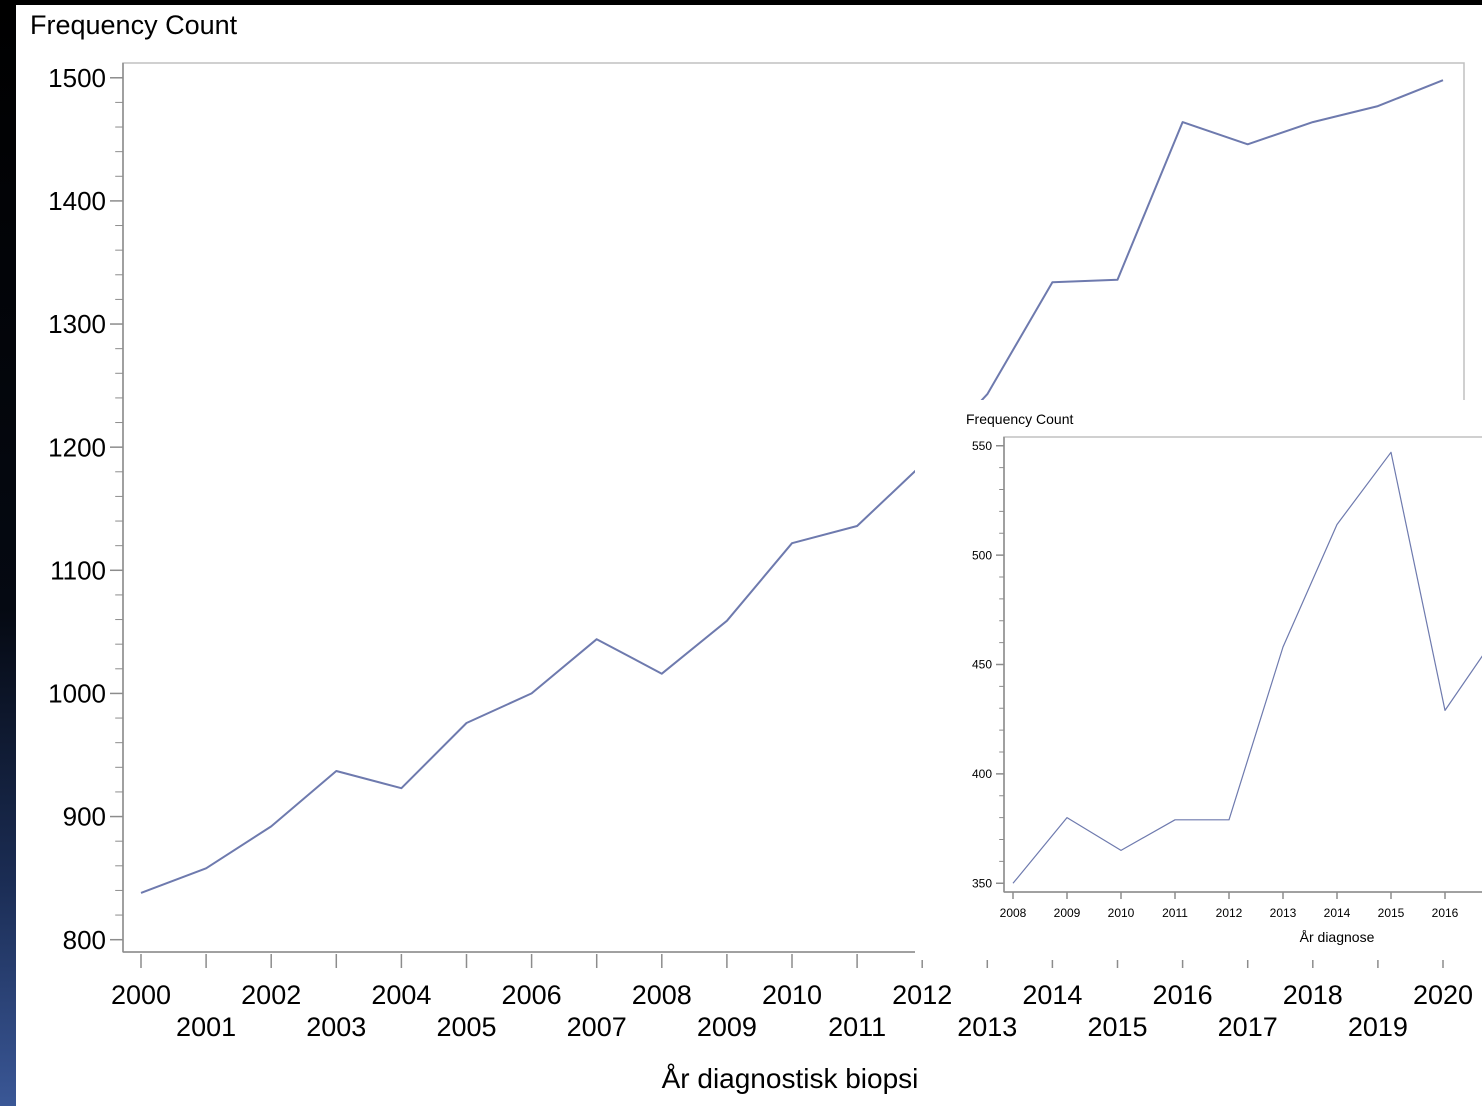 Image resolution: width=1482 pixels, height=1106 pixels. Describe the element at coordinates (922, 995) in the screenshot. I see `m-x-tick-label: 2012` at that location.